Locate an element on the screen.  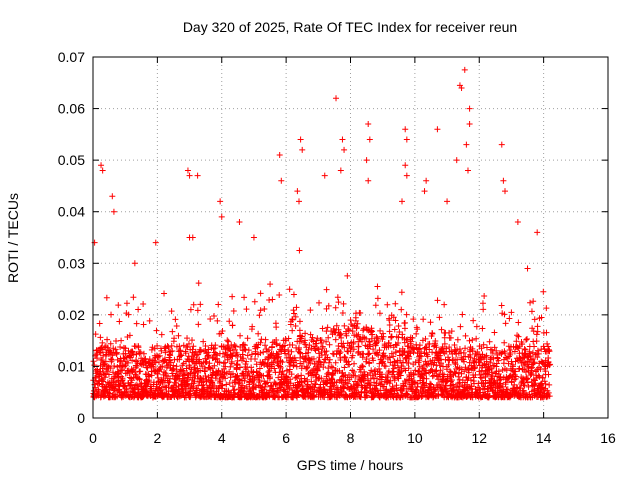
x-tick-label: 12 is located at coordinates (479, 438).